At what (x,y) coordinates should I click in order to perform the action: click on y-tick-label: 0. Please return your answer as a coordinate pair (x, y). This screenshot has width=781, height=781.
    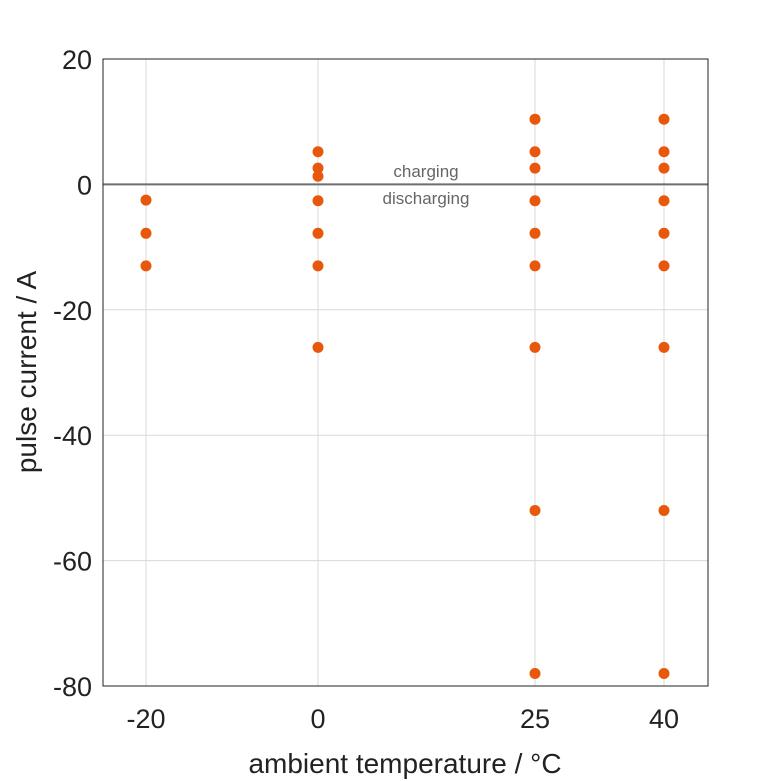
    Looking at the image, I should click on (84, 185).